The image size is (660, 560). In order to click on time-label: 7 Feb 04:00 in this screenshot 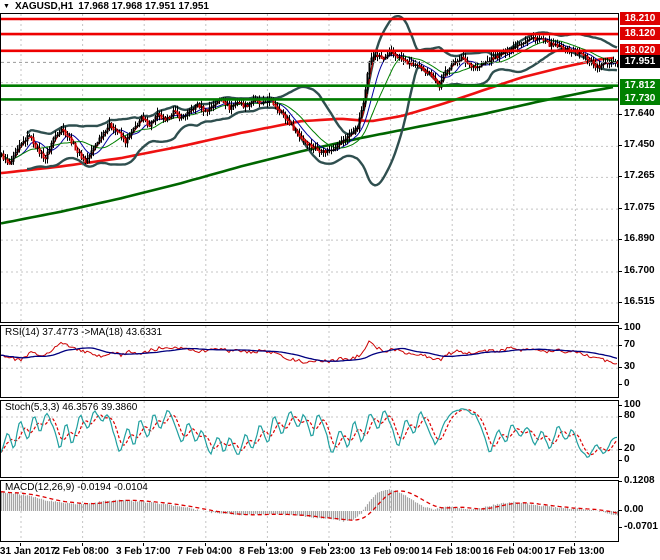, I will do `click(205, 551)`.